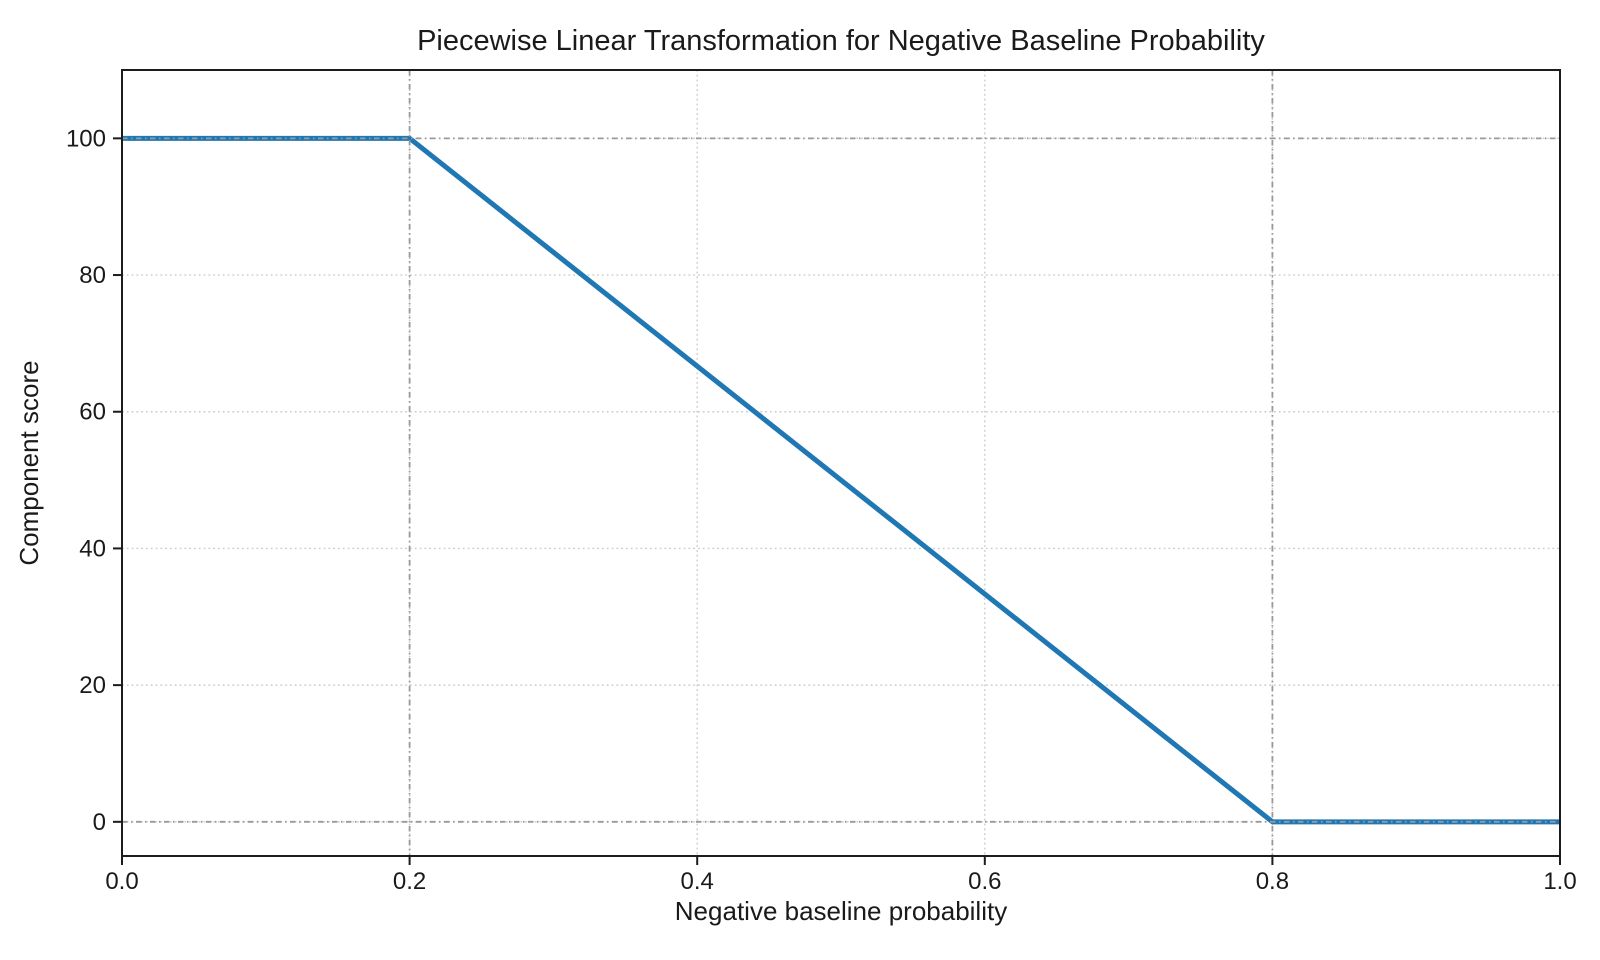 This screenshot has width=1600, height=960. What do you see at coordinates (409, 881) in the screenshot?
I see `x-tick-label: 0.2` at bounding box center [409, 881].